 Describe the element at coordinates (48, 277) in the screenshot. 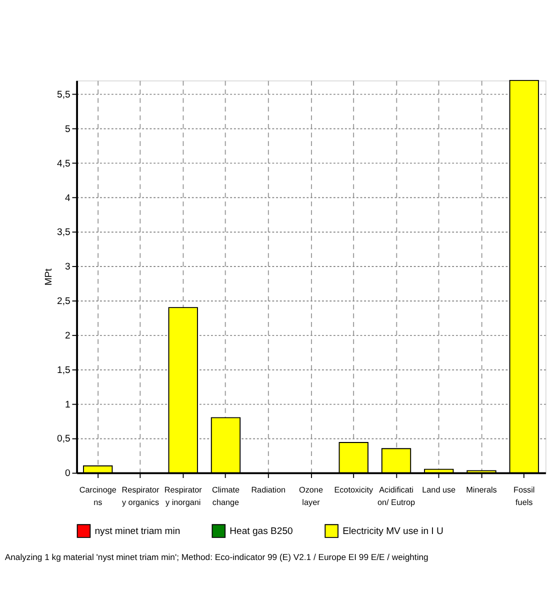

I see `y-axis-title: MPt` at that location.